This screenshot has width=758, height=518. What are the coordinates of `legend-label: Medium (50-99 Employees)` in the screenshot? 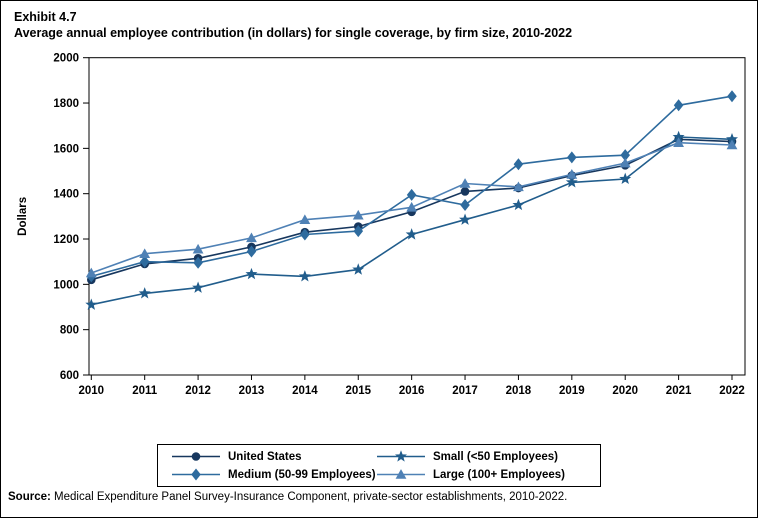 It's located at (302, 474).